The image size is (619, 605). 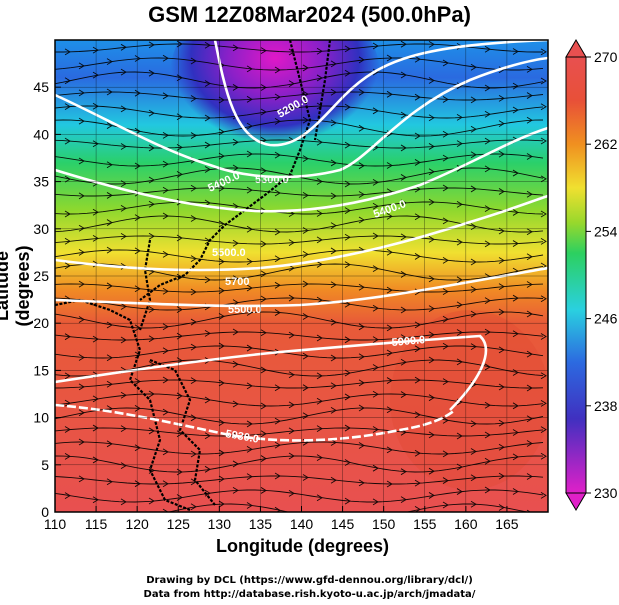 I want to click on y-tick-label: 45, so click(x=41, y=87).